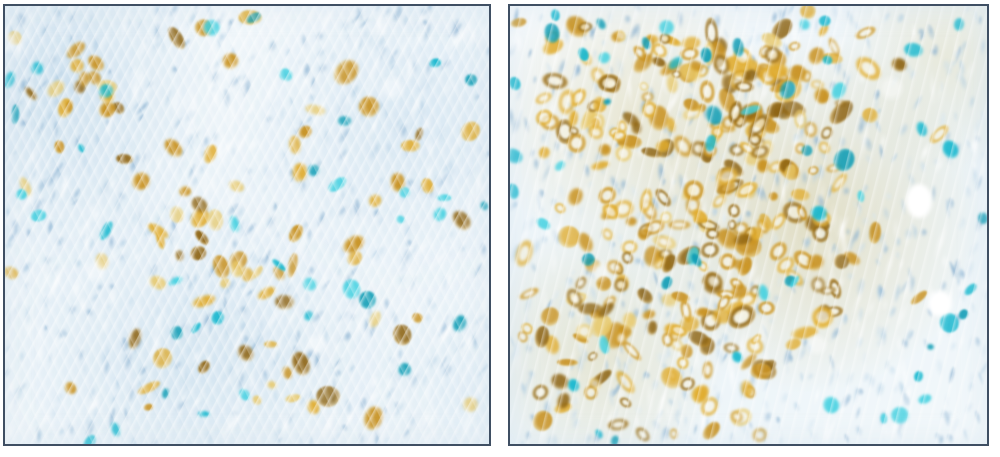 The image size is (1000, 457). I want to click on vessel-lumen-upper, so click(919, 201).